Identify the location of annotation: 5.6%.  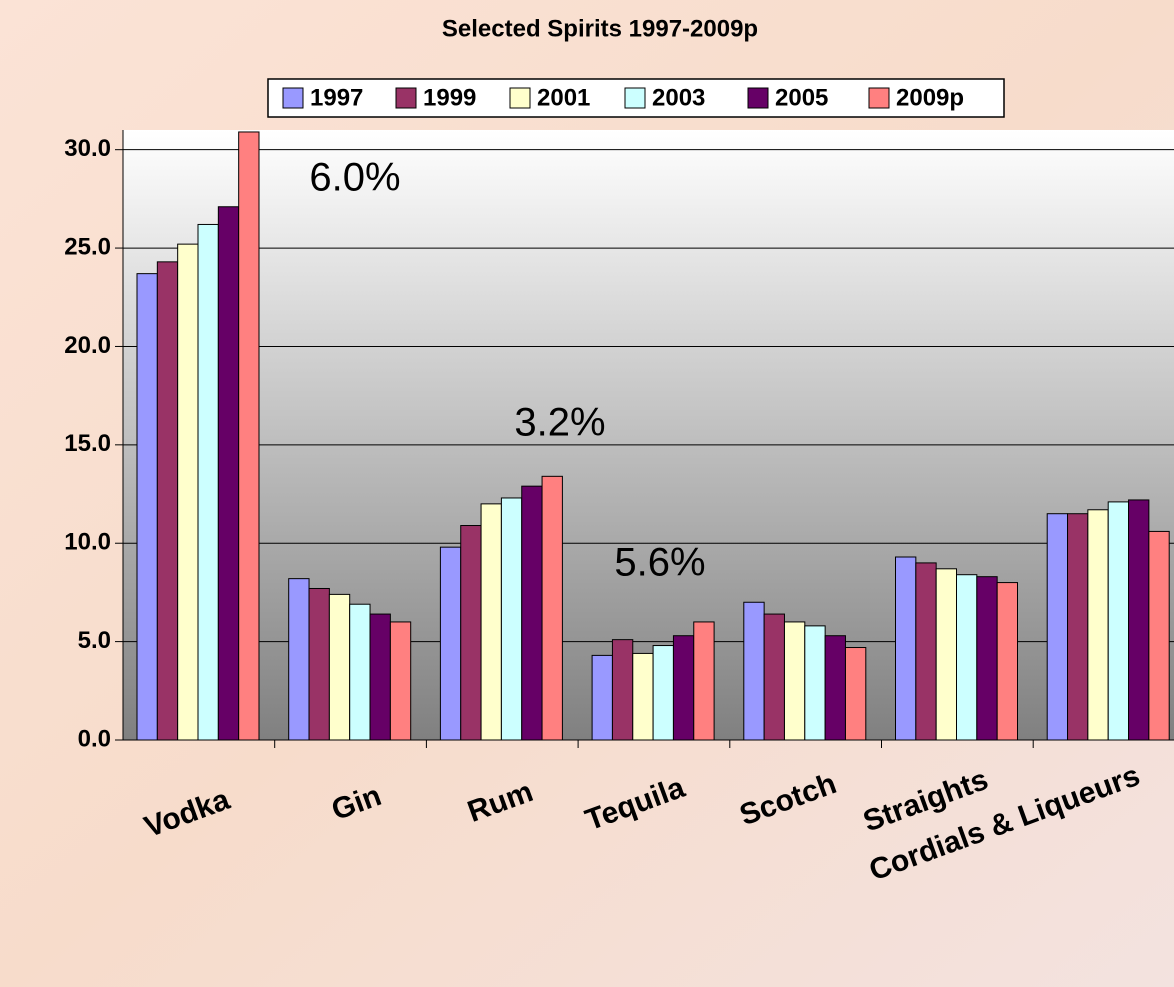
(659, 563).